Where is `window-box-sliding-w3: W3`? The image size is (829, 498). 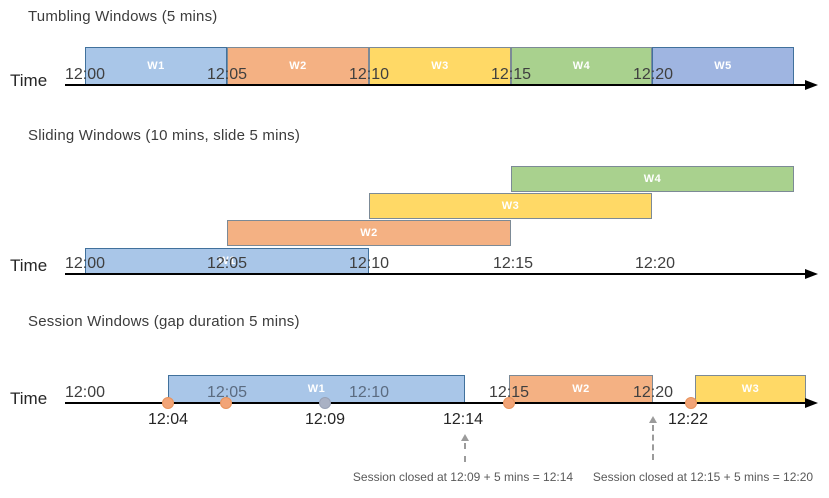 window-box-sliding-w3: W3 is located at coordinates (510, 206).